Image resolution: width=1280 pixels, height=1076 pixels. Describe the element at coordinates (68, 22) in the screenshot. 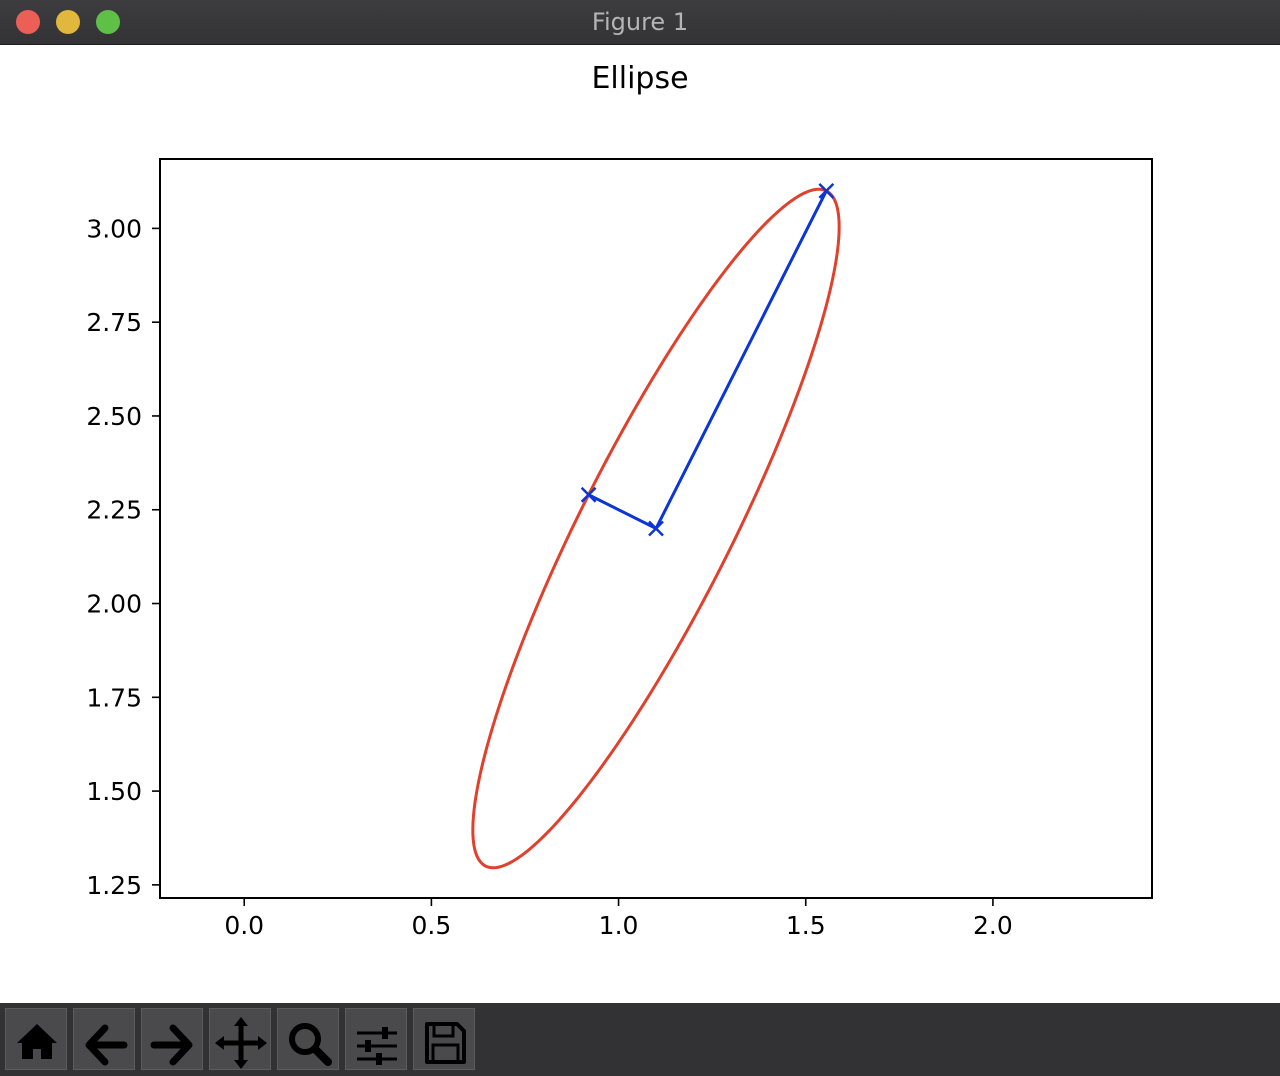

I see `minimize-window-button` at that location.